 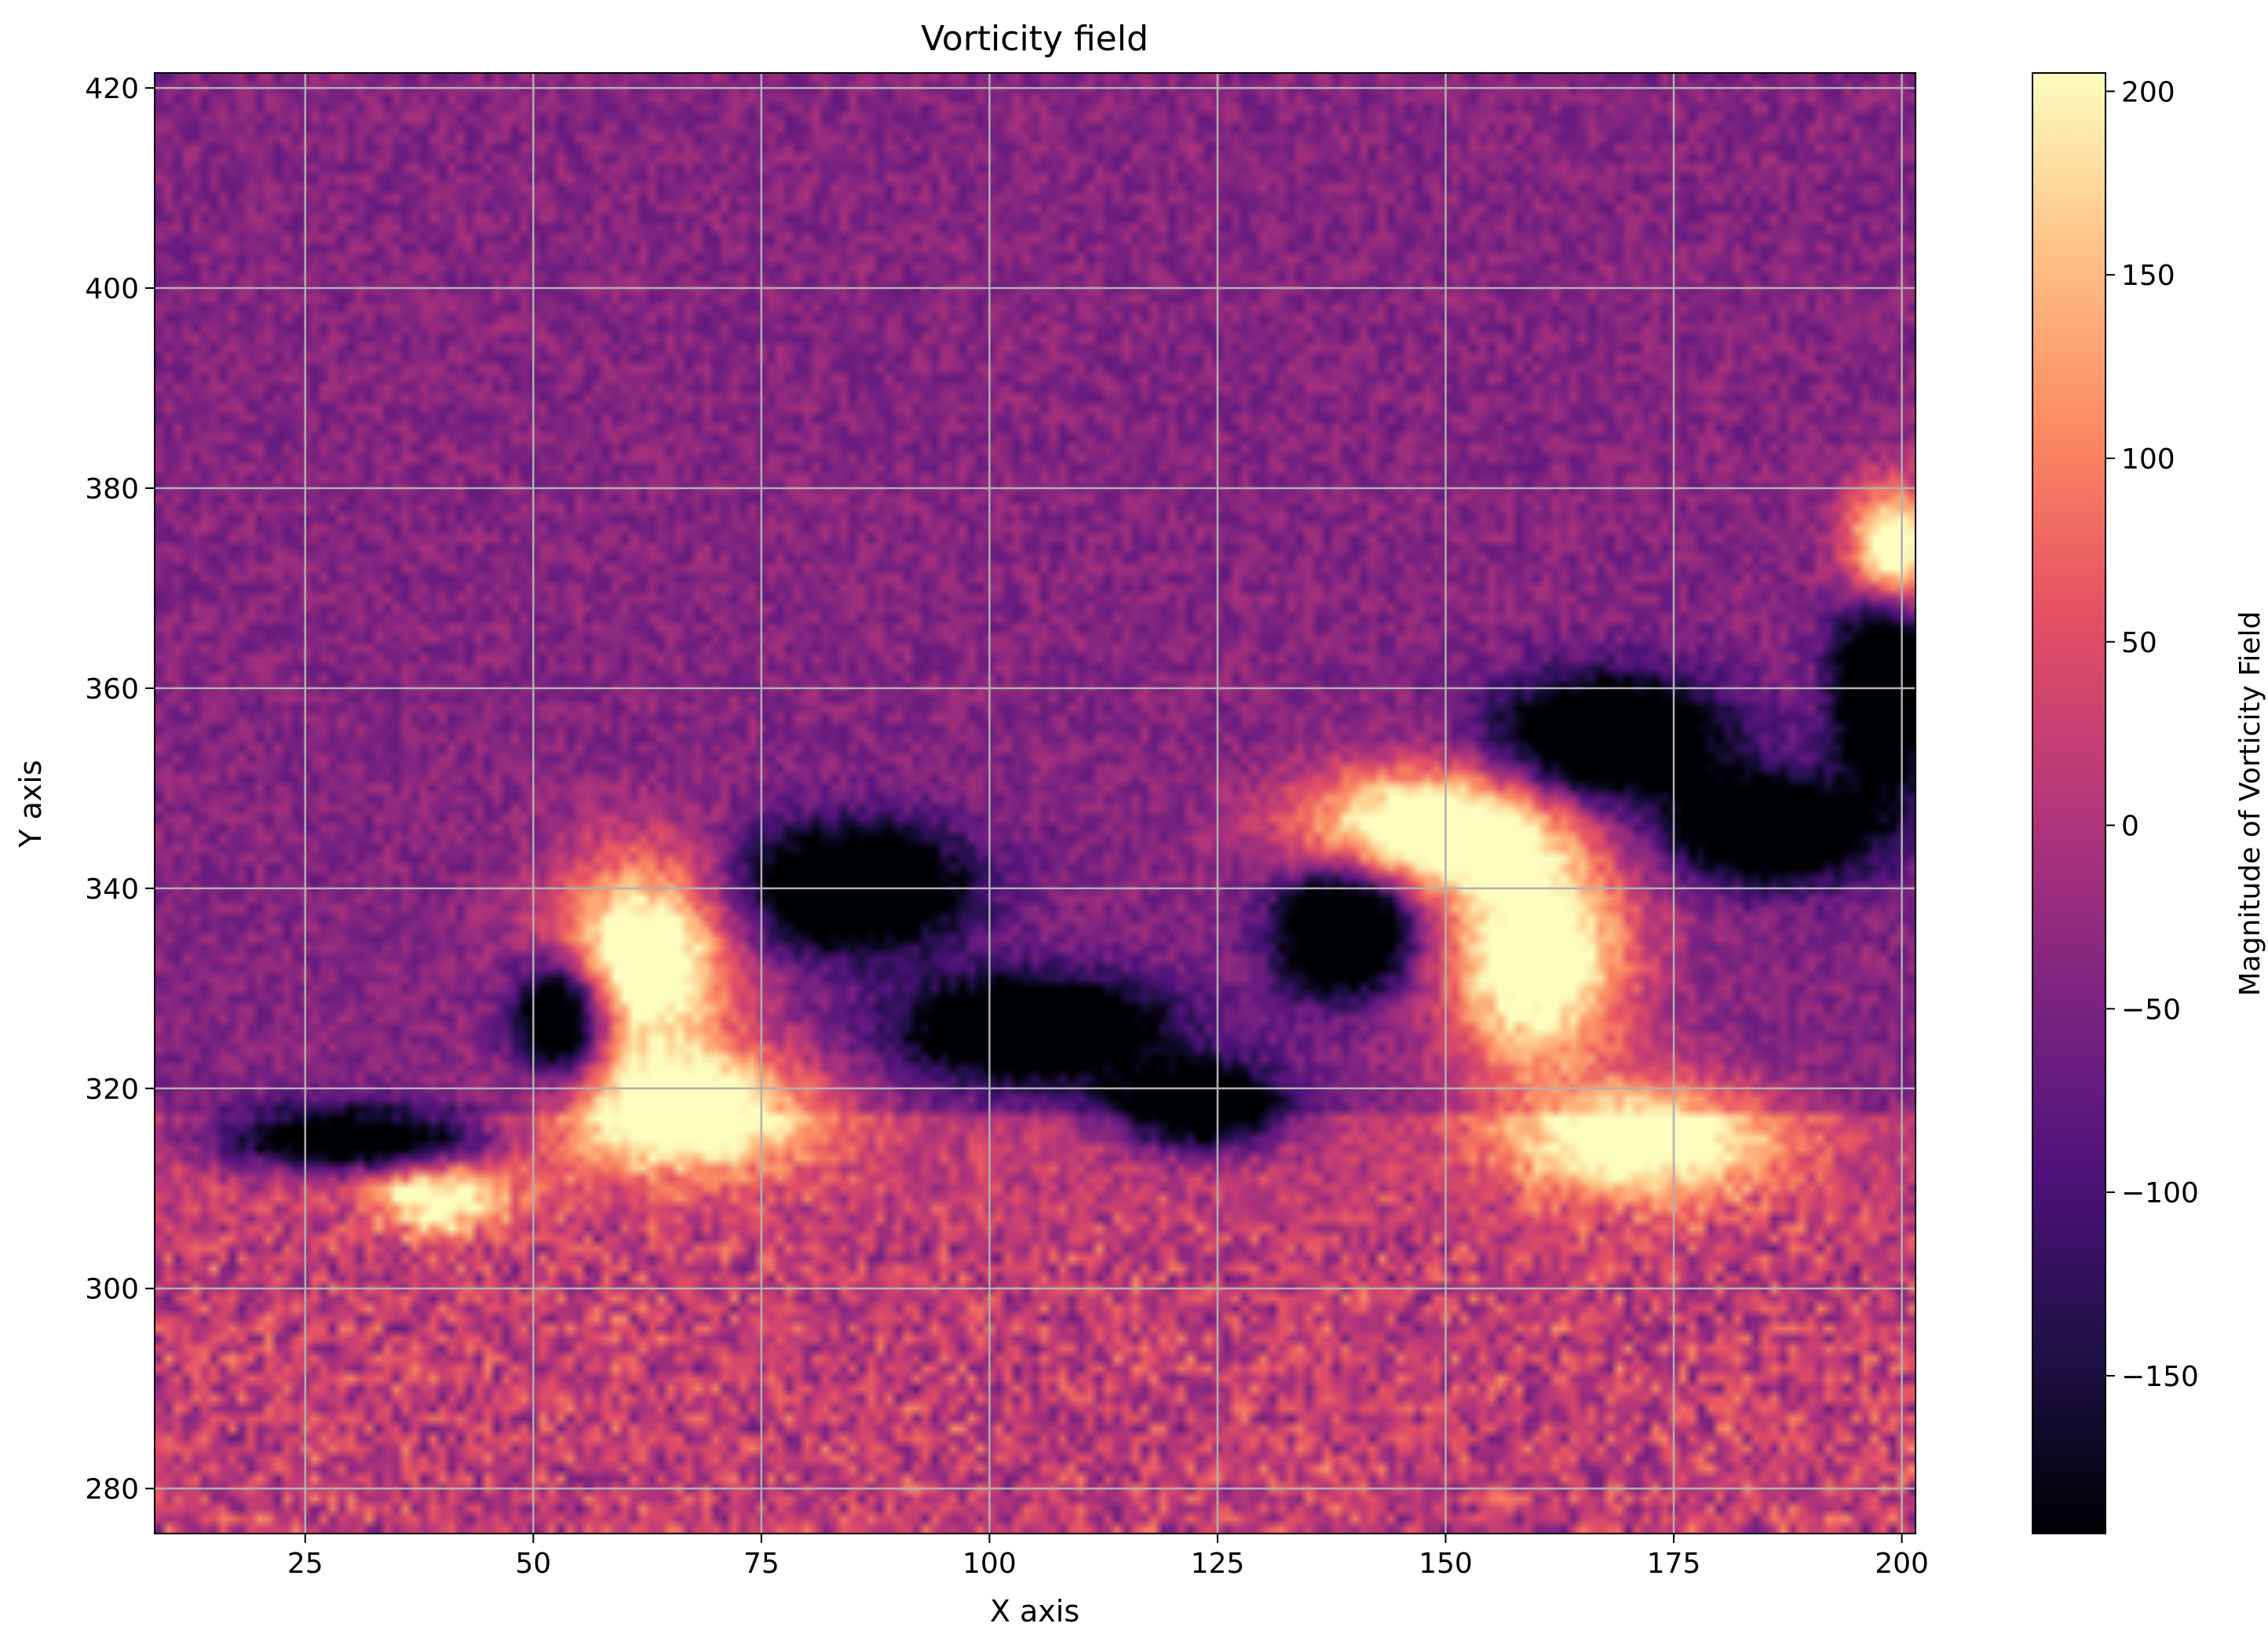 What do you see at coordinates (1674, 1564) in the screenshot?
I see `x-tick-label: 175` at bounding box center [1674, 1564].